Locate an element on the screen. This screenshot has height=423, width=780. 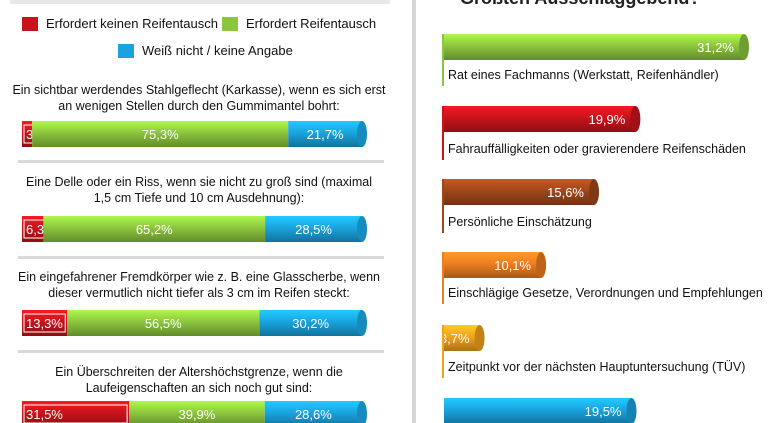
bar-value-label: 39,9% is located at coordinates (196, 414).